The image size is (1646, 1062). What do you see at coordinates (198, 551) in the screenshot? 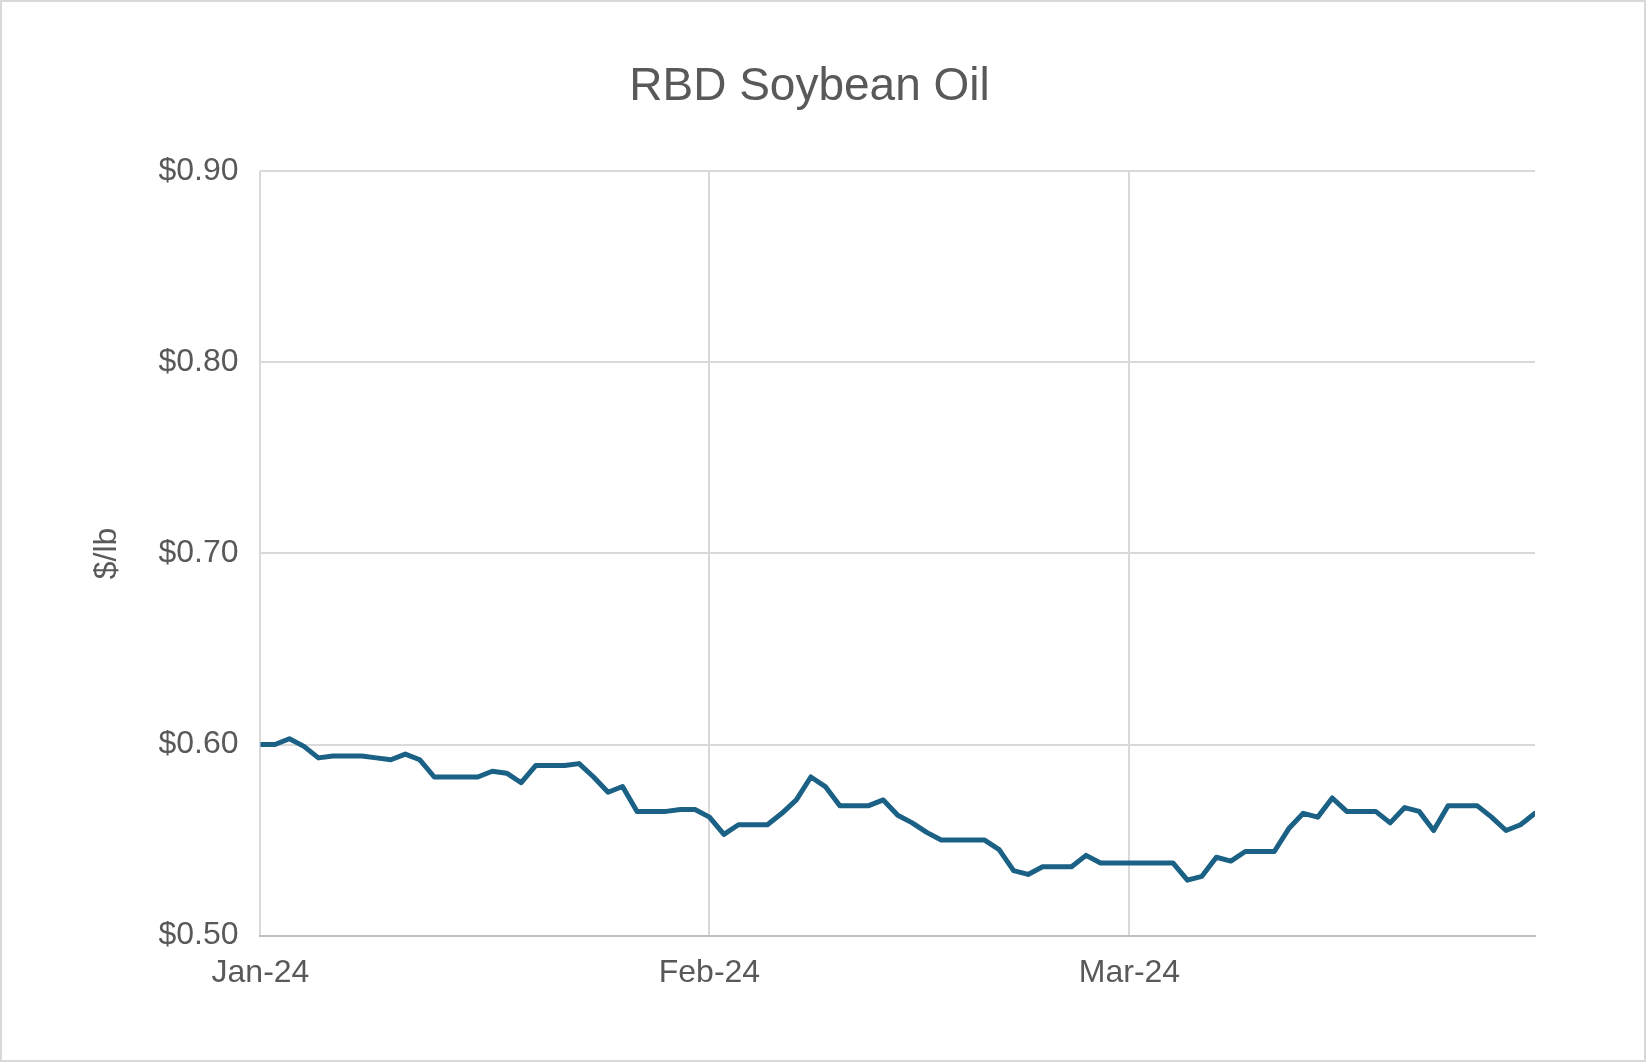
I see `y-tick-label: $0.70` at bounding box center [198, 551].